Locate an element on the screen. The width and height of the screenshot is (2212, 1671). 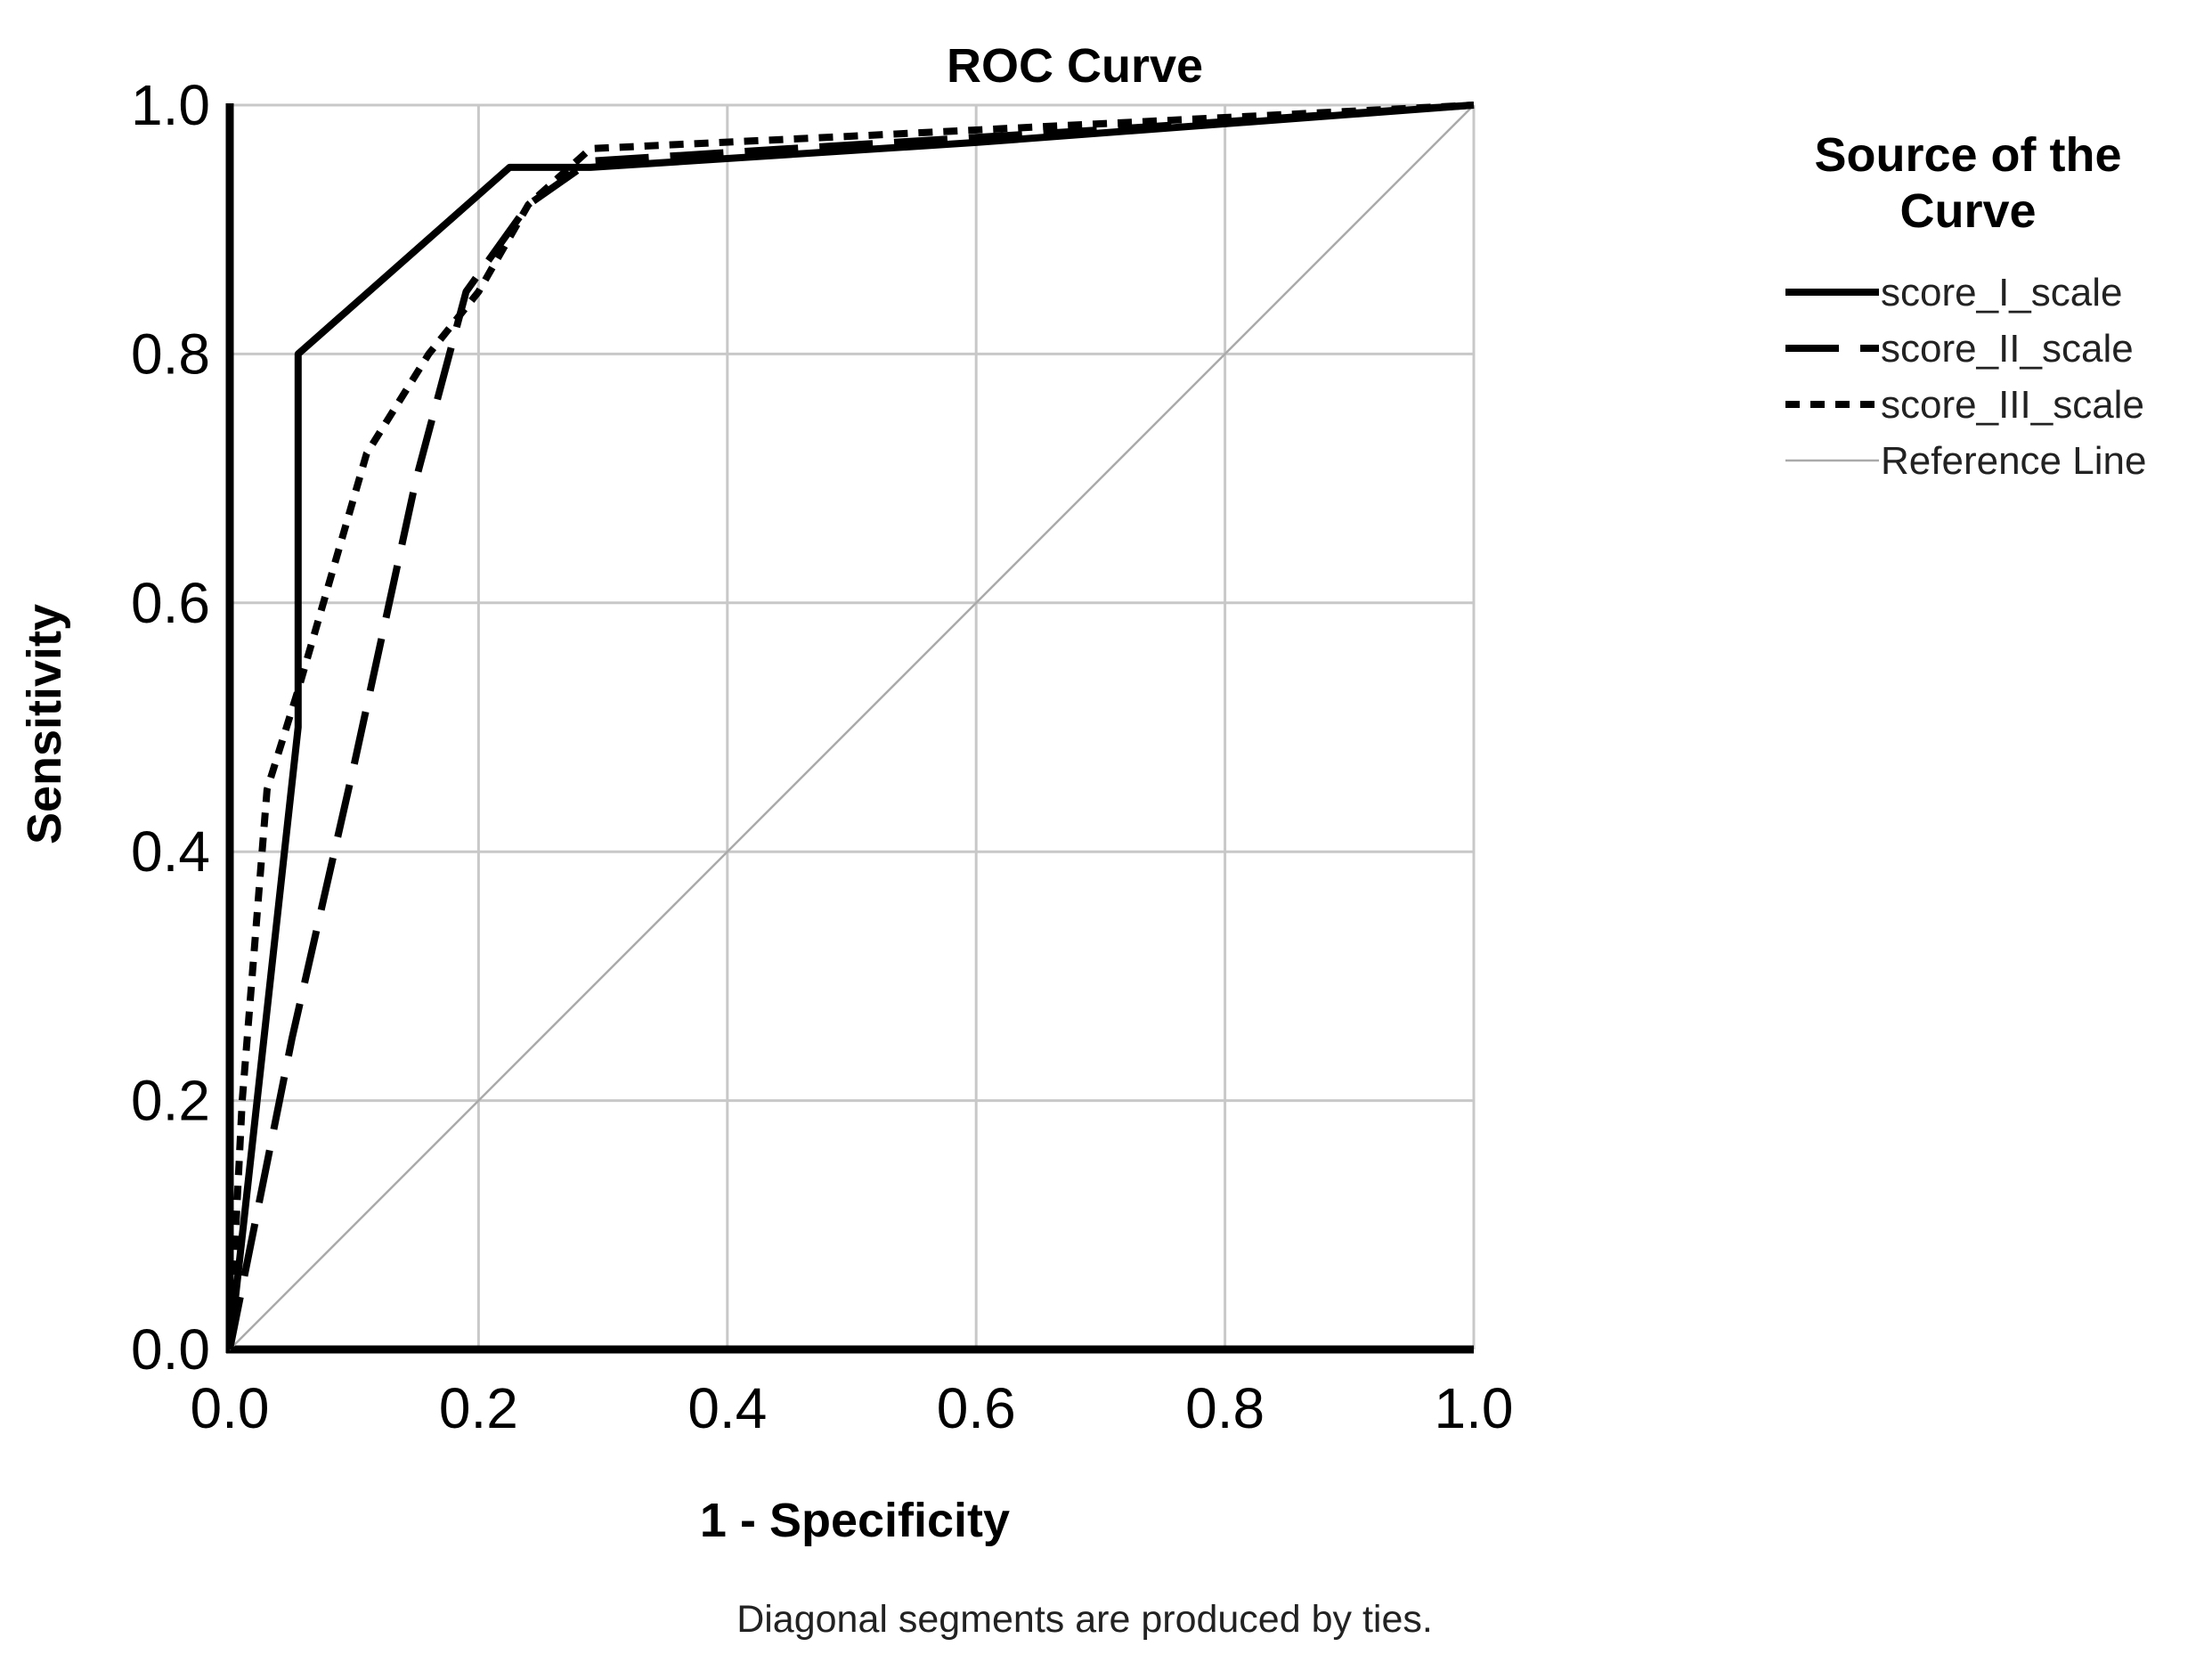
y-tick-label: 0.4 is located at coordinates (170, 851).